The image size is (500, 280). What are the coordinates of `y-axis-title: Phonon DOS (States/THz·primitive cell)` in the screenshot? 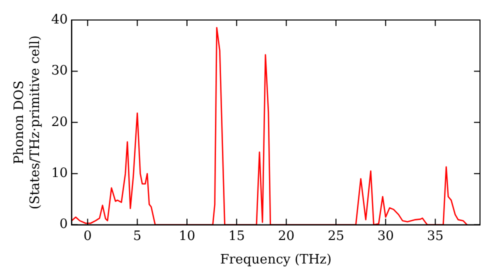 It's located at (27, 122).